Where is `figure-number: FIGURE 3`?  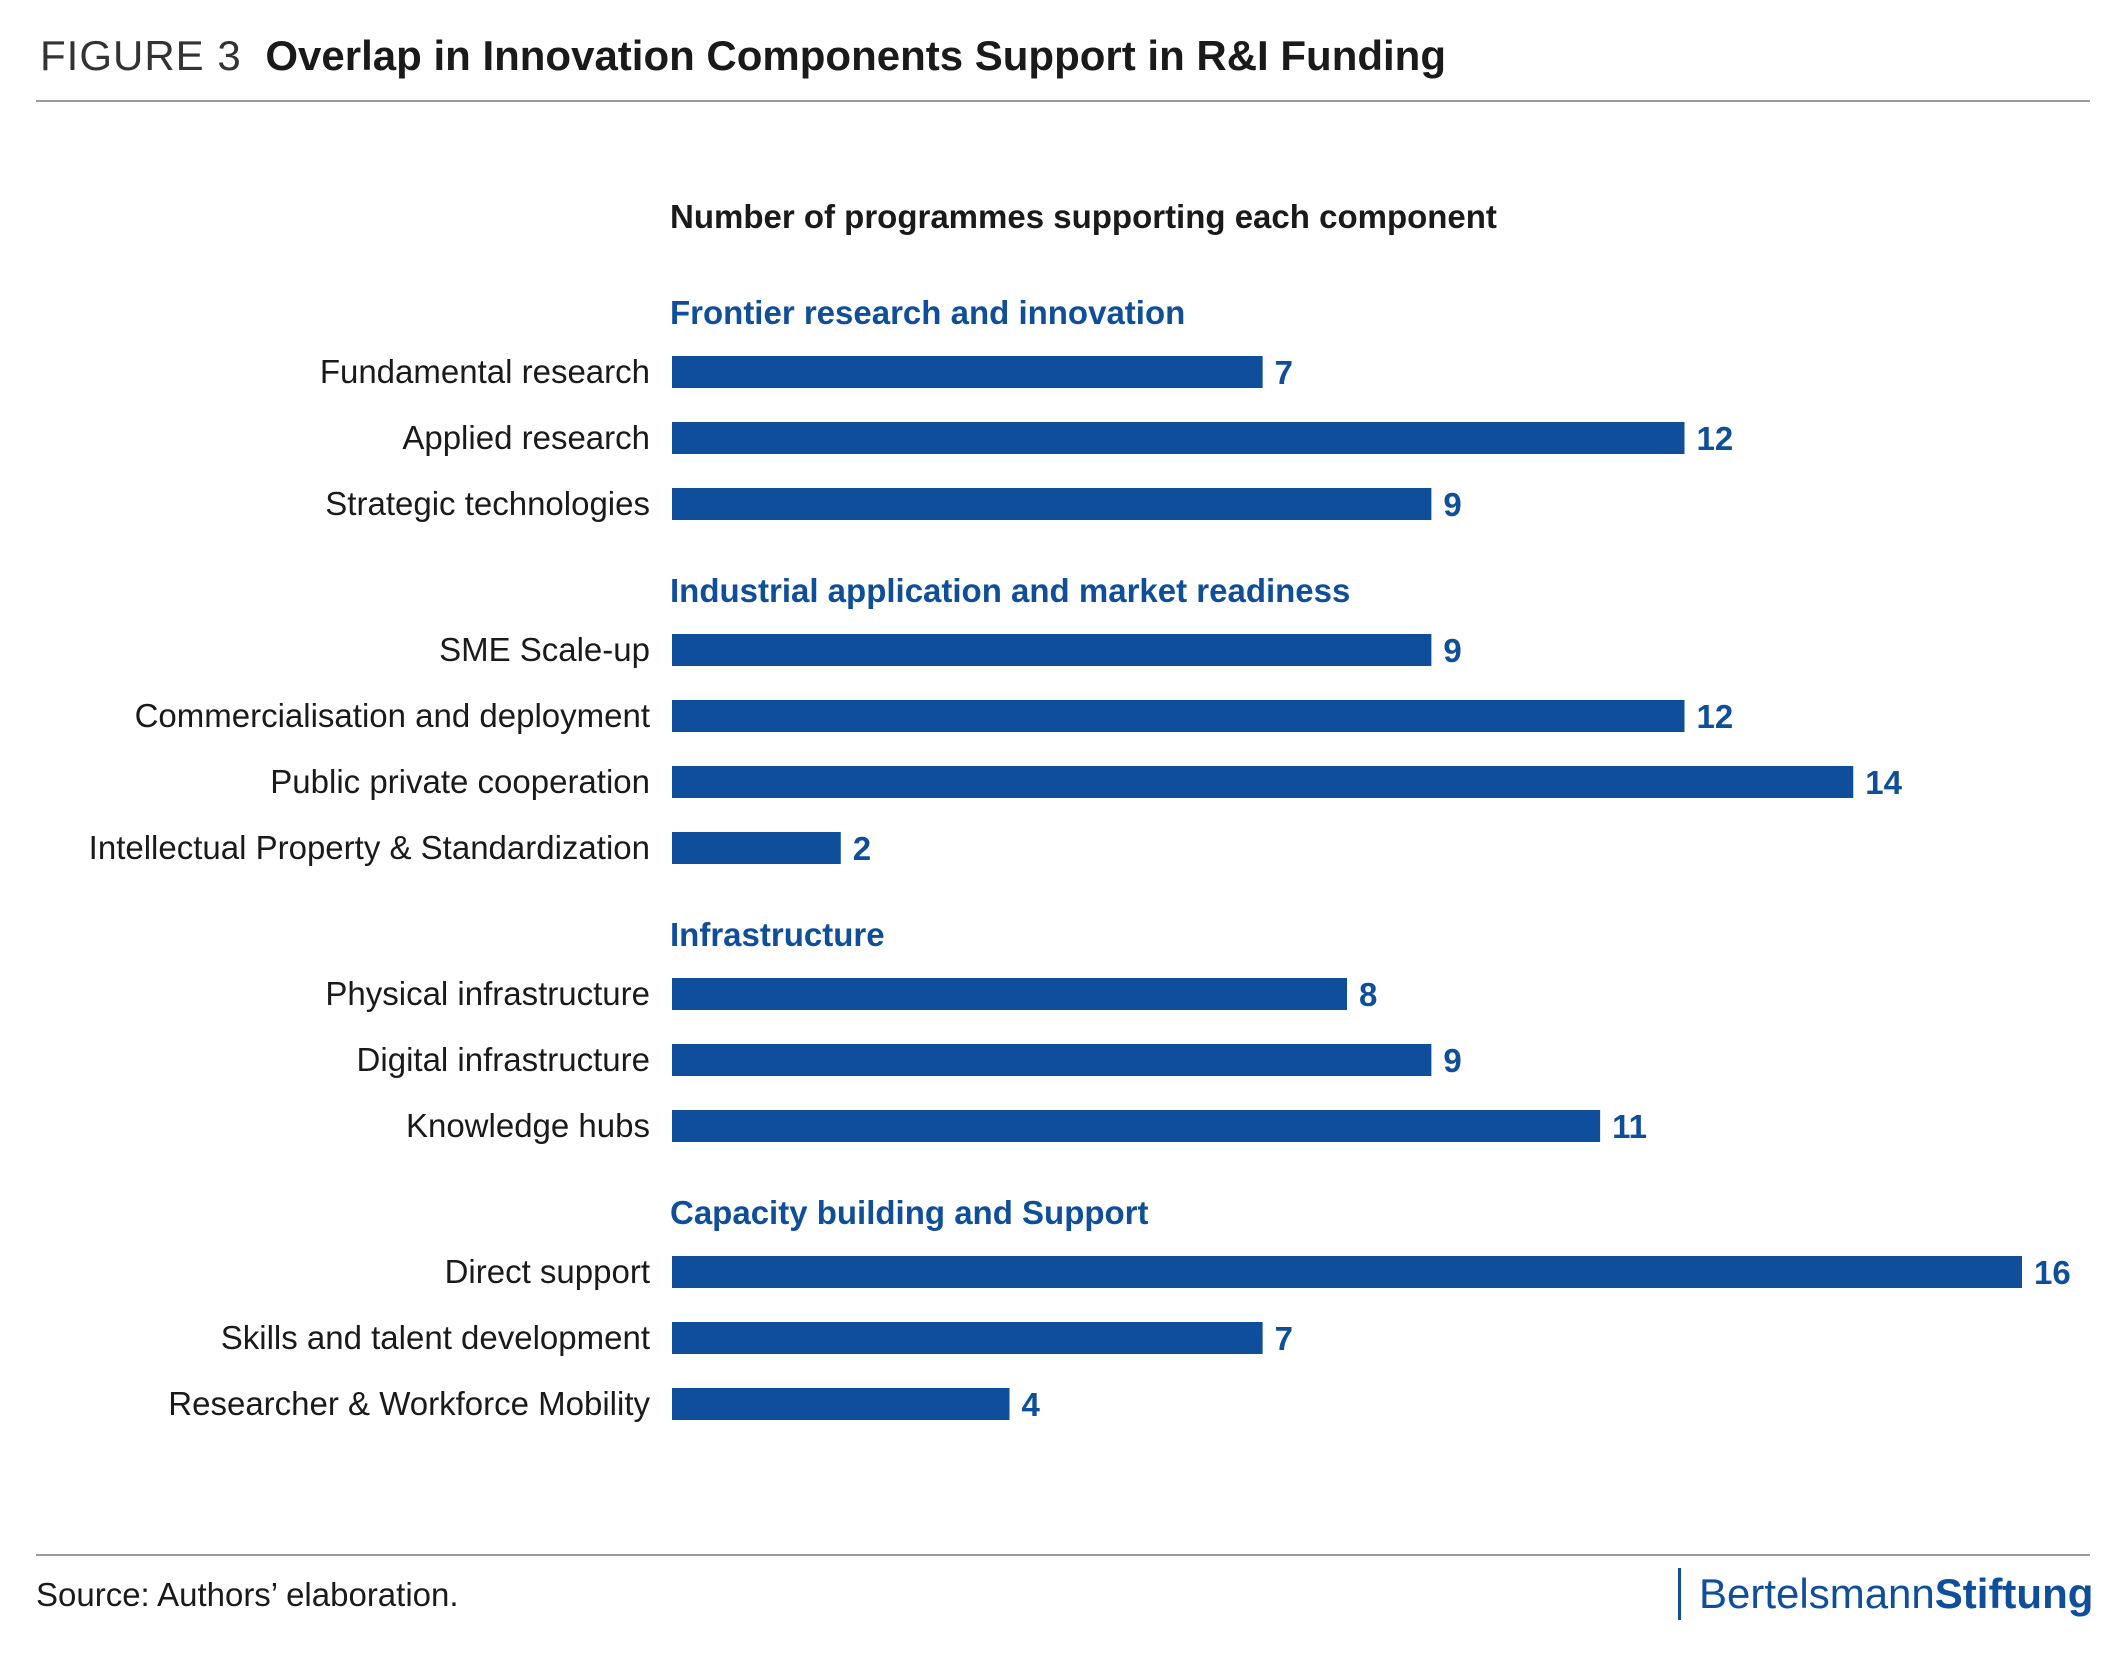 figure-number: FIGURE 3 is located at coordinates (141, 55).